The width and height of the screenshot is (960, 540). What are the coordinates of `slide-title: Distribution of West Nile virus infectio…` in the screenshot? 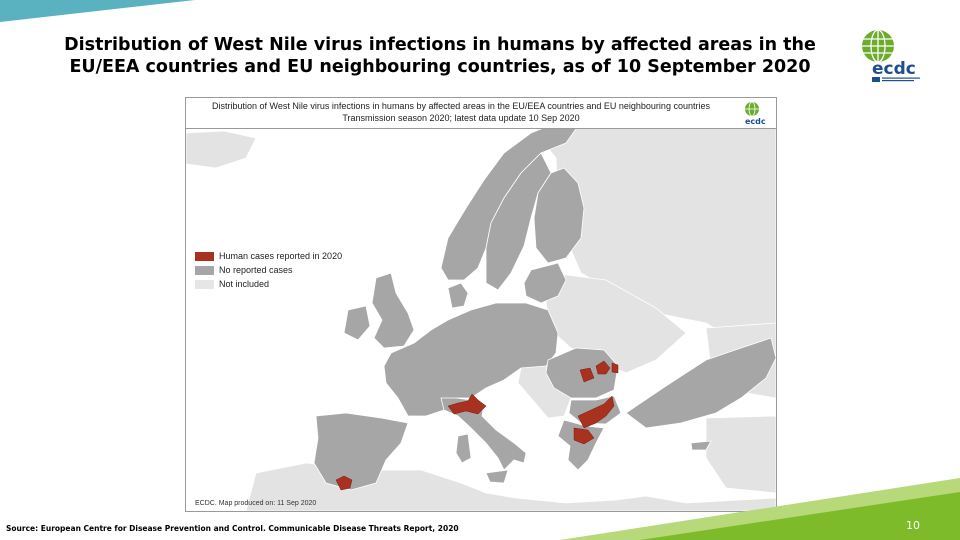 It's located at (440, 56).